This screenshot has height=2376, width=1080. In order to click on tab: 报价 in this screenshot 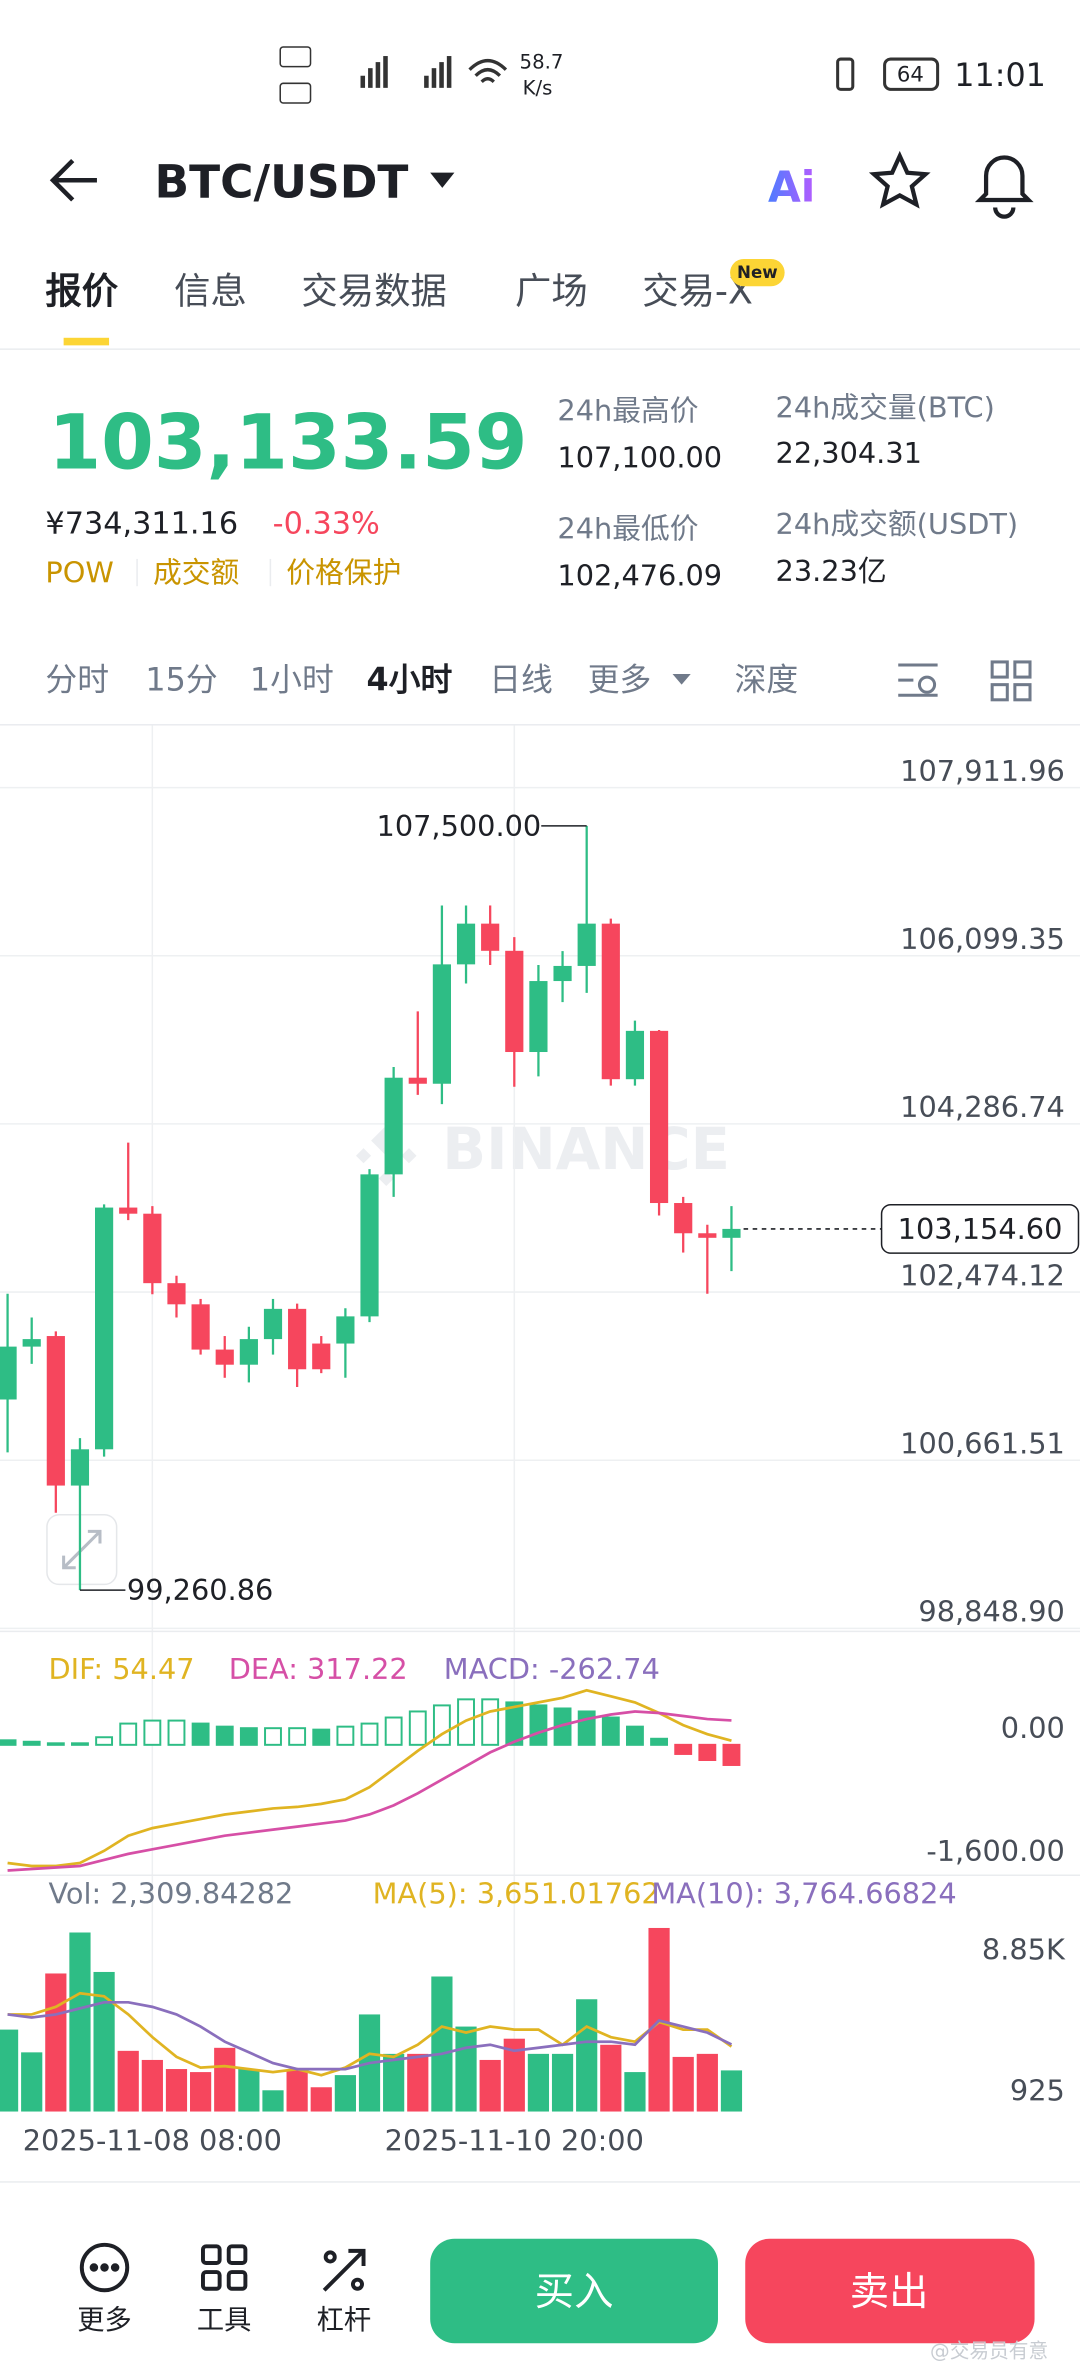, I will do `click(81, 290)`.